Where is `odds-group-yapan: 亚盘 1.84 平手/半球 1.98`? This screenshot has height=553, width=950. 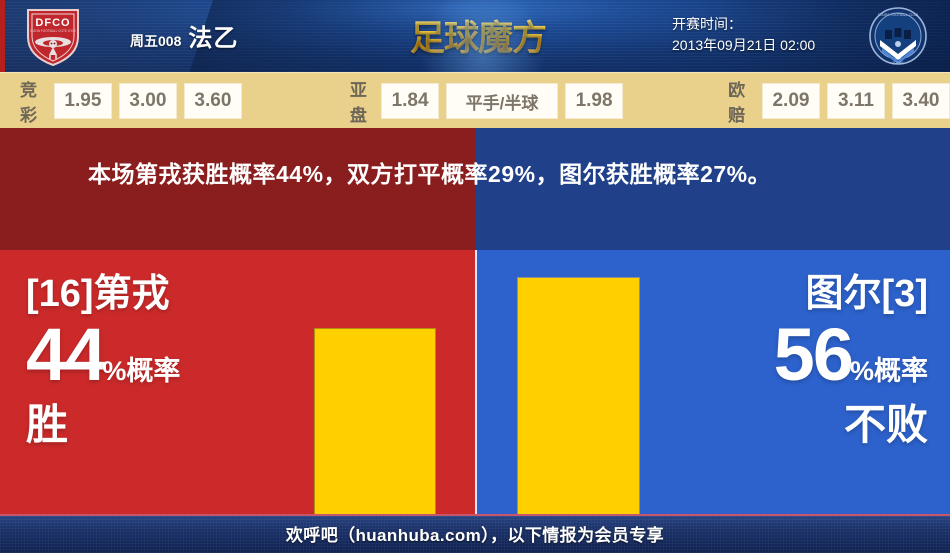
odds-group-yapan: 亚盘 1.84 平手/半球 1.98 is located at coordinates (486, 101).